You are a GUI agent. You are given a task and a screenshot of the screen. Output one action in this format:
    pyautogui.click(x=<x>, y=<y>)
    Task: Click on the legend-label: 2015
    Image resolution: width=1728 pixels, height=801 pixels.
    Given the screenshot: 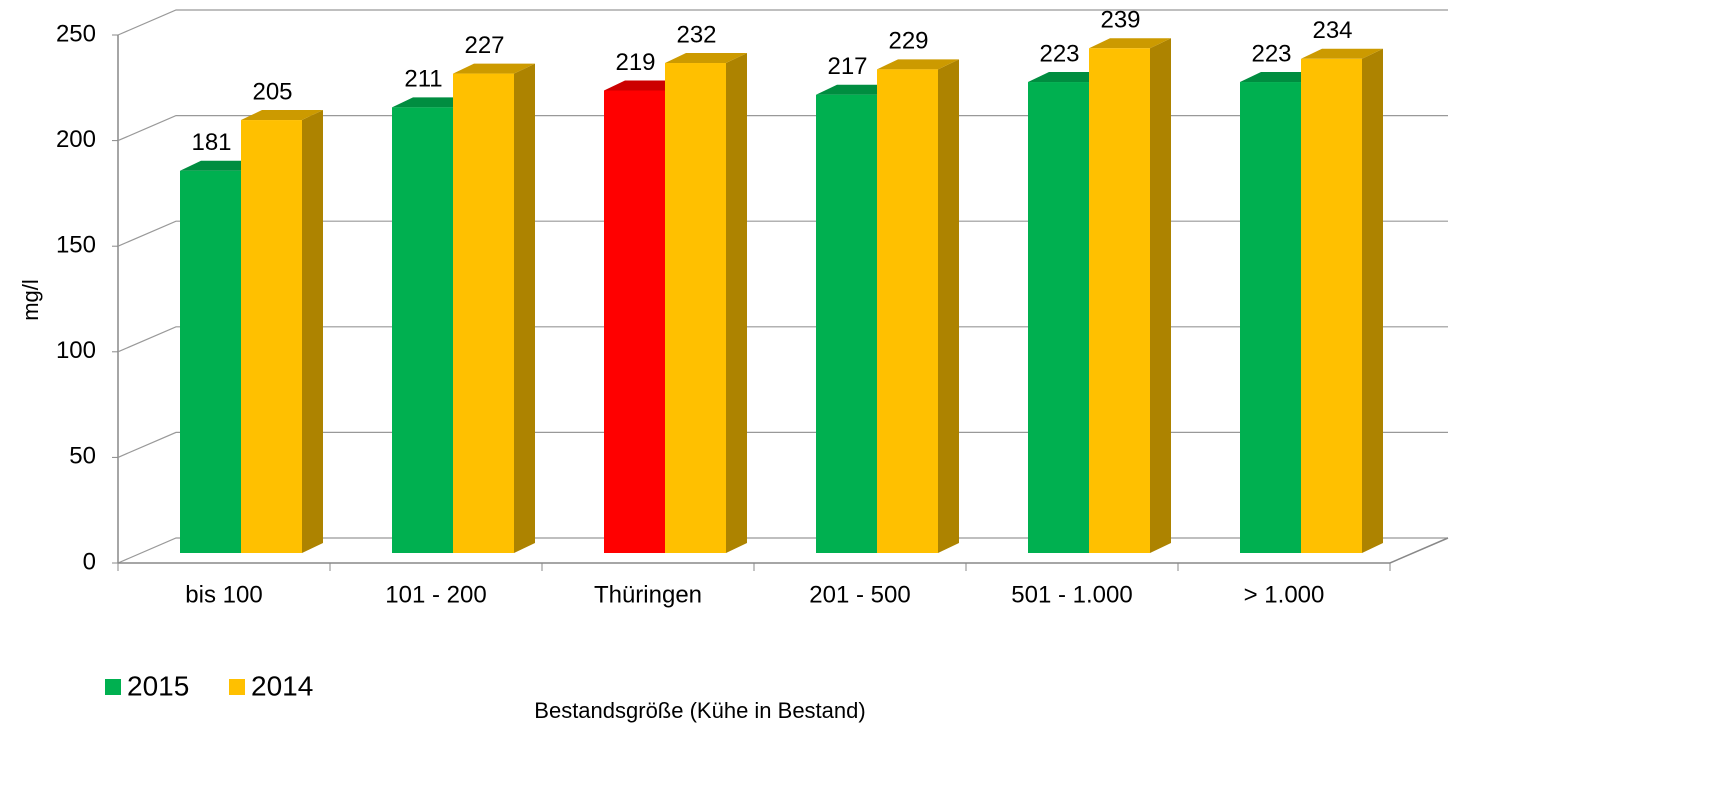 What is the action you would take?
    pyautogui.click(x=158, y=685)
    